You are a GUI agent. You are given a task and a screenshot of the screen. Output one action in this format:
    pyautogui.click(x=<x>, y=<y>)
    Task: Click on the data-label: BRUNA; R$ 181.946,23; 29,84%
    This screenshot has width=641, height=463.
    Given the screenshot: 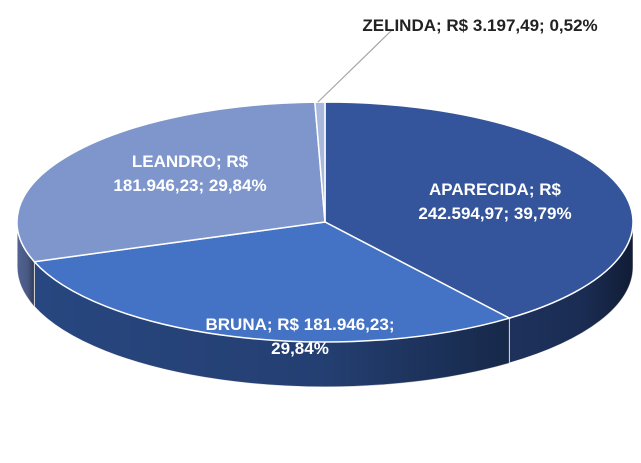 What is the action you would take?
    pyautogui.click(x=300, y=337)
    